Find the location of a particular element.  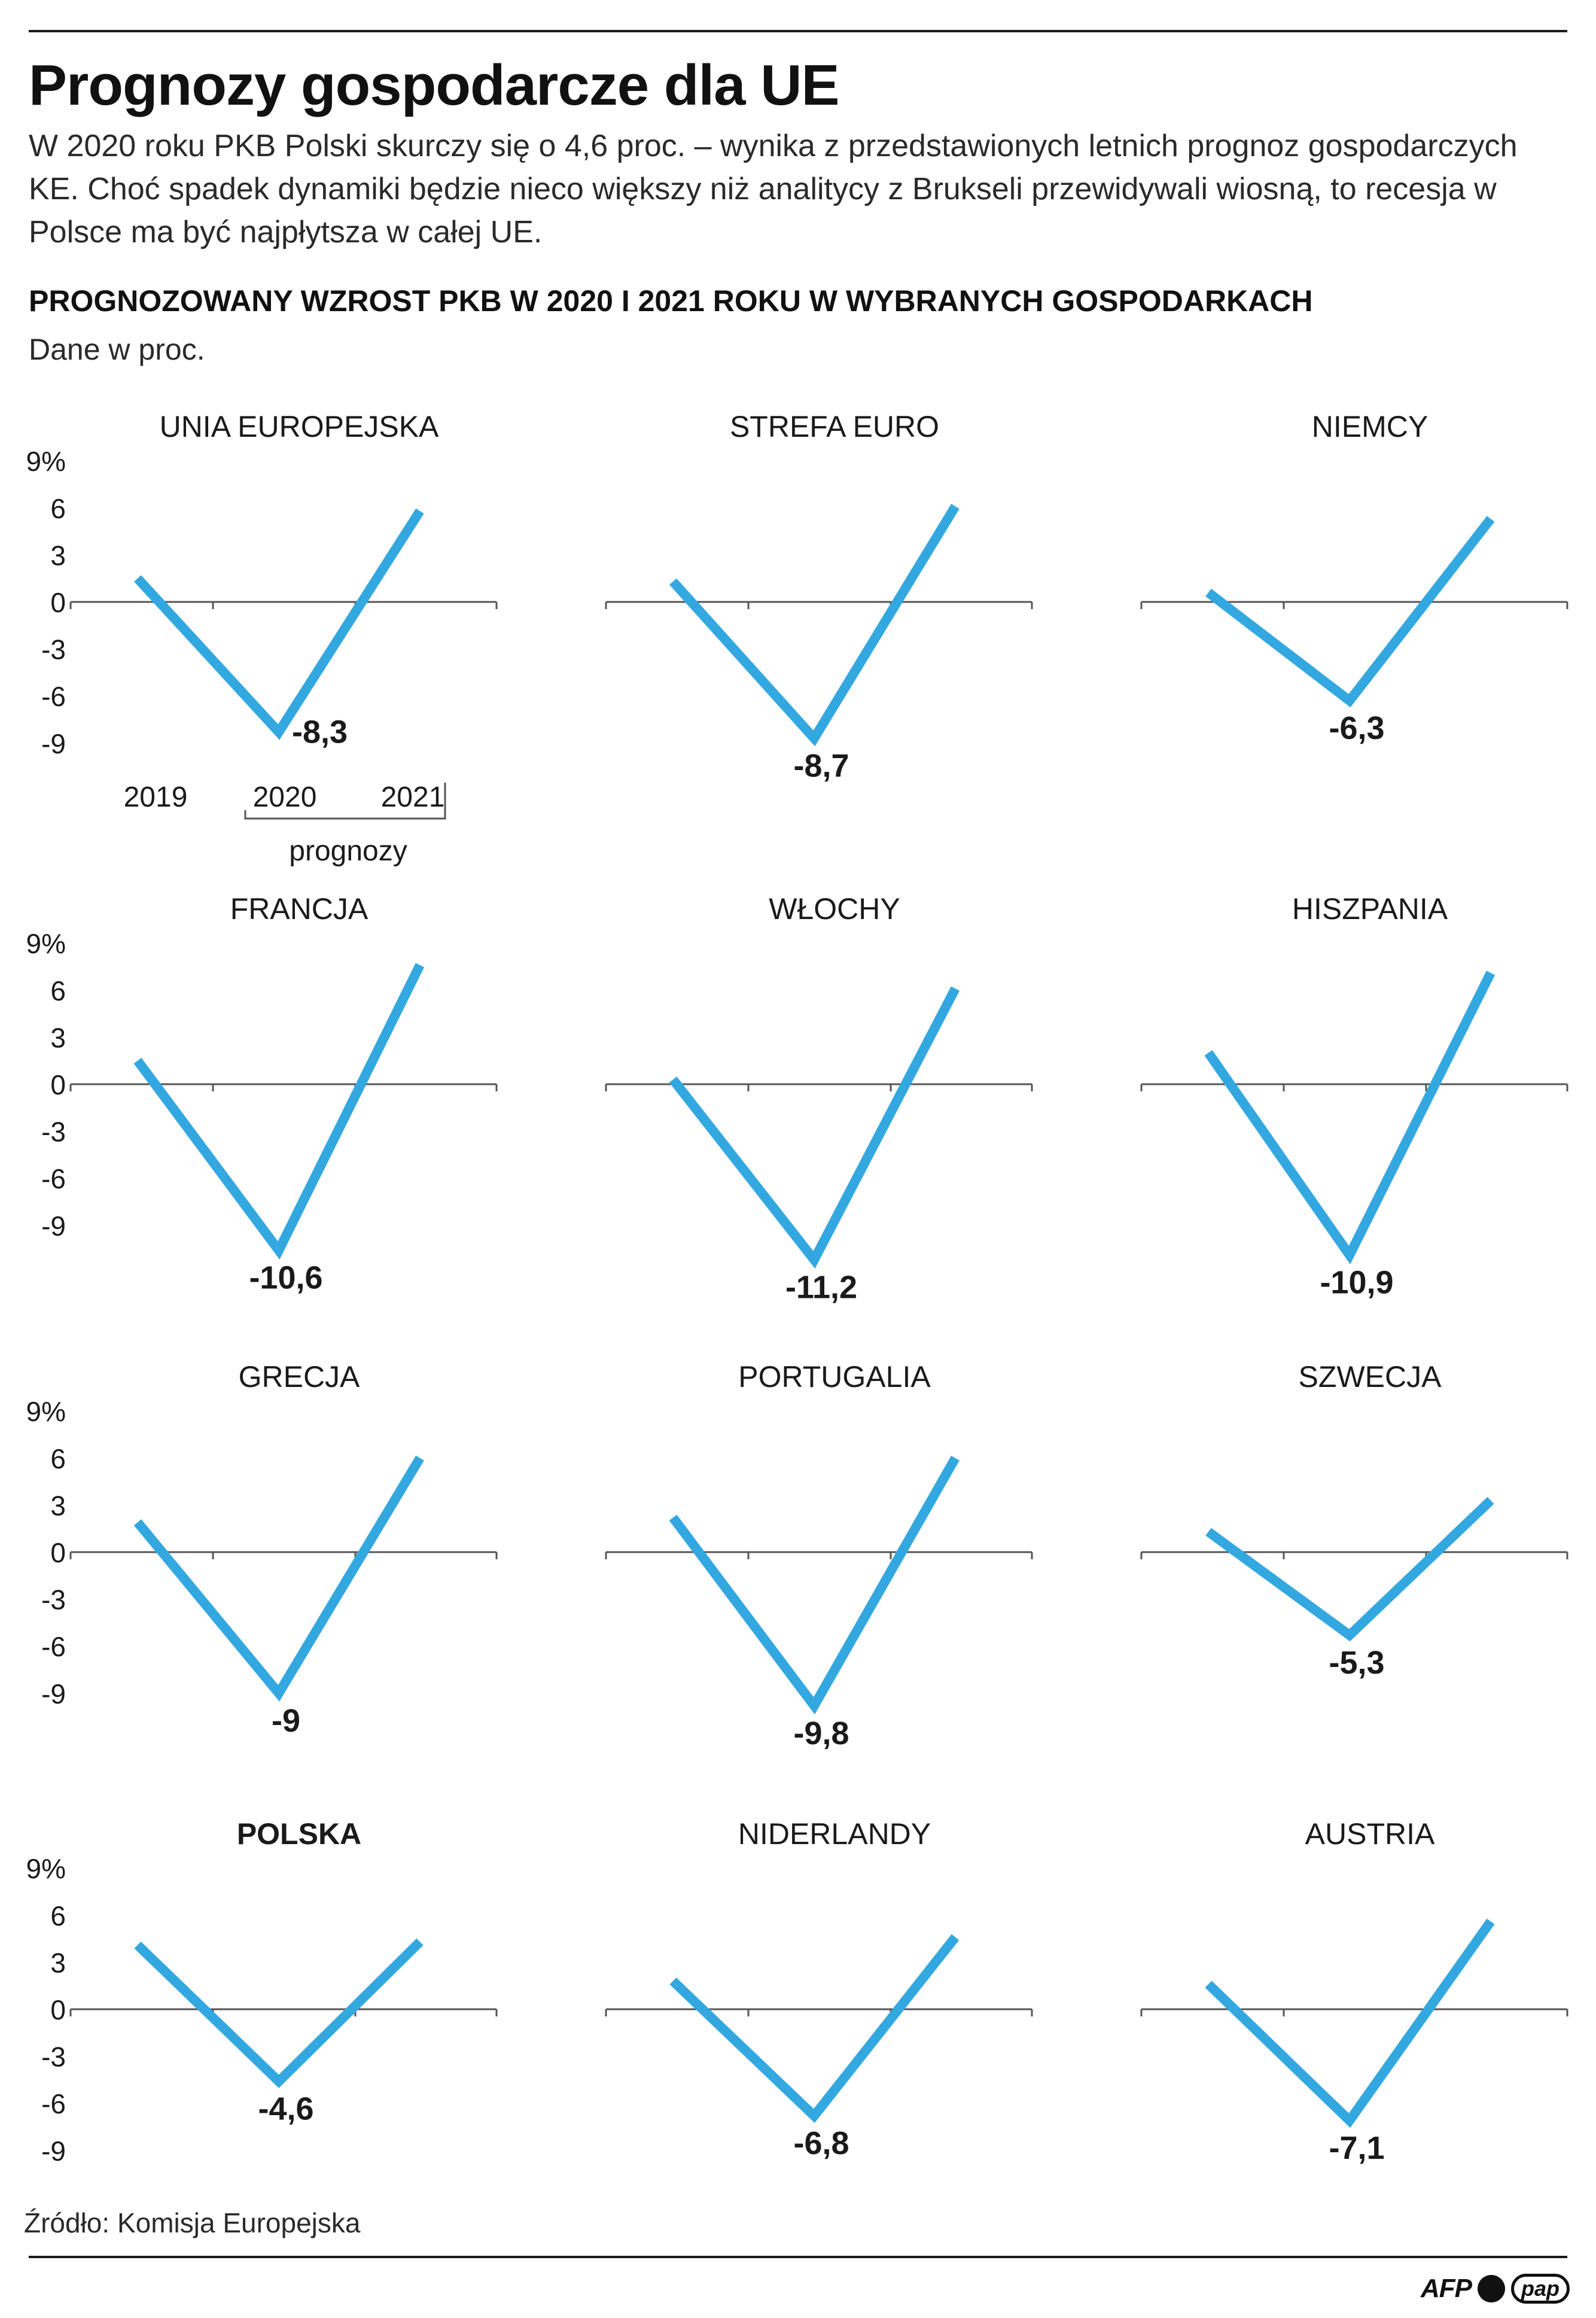

x-tick-label: 2021 is located at coordinates (413, 797).